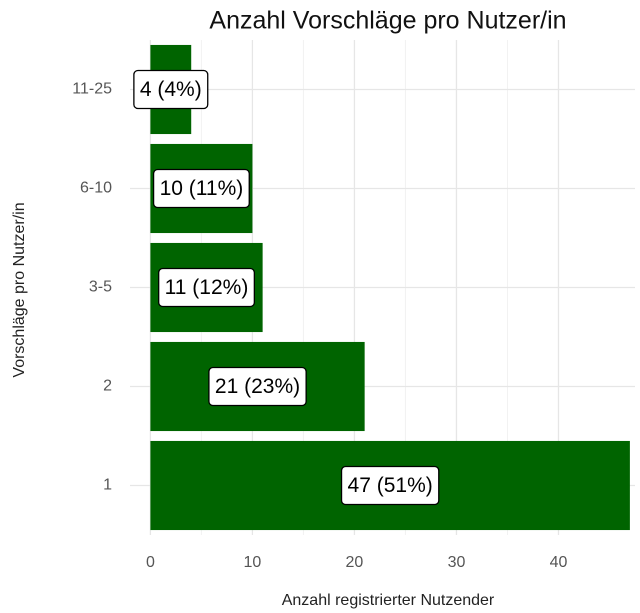  Describe the element at coordinates (92, 89) in the screenshot. I see `y-tick-label: 11-25` at that location.